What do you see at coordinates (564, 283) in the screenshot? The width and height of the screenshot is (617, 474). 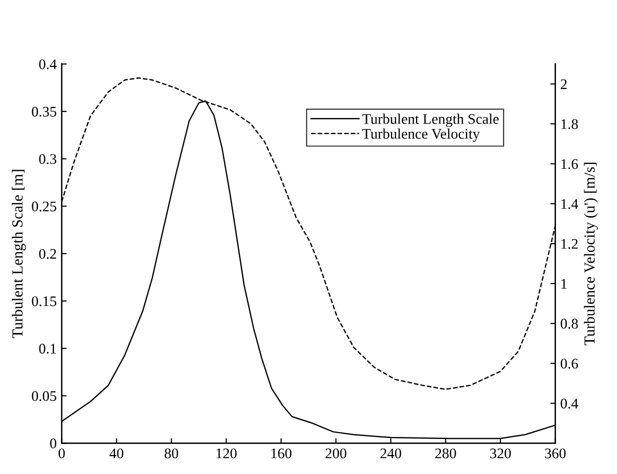 I see `y2-tick-label: 1` at bounding box center [564, 283].